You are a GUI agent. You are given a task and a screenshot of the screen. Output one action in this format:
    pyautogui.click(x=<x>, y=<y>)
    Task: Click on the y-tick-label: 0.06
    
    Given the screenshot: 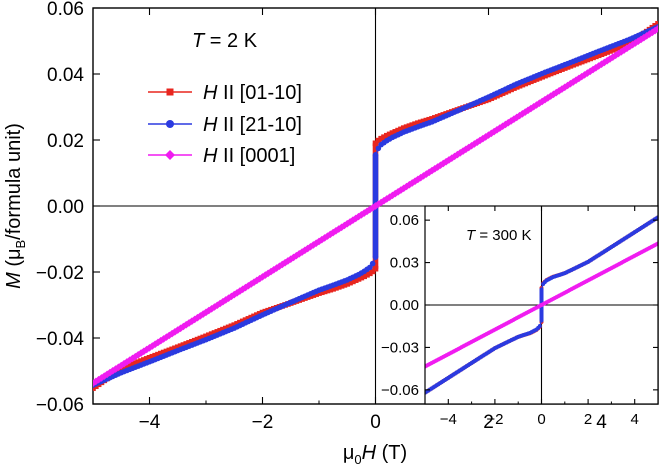 What is the action you would take?
    pyautogui.click(x=404, y=220)
    